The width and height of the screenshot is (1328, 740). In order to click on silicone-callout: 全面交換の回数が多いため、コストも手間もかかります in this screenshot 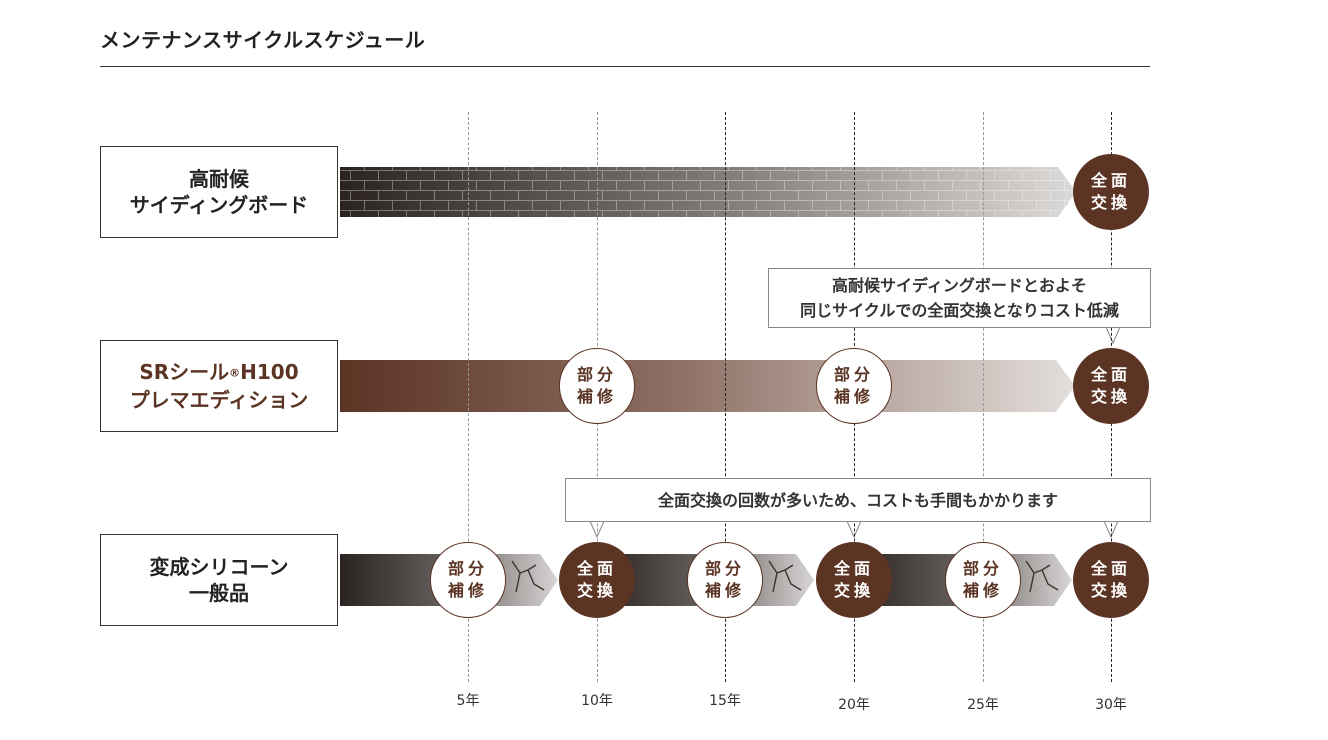, I will do `click(858, 500)`.